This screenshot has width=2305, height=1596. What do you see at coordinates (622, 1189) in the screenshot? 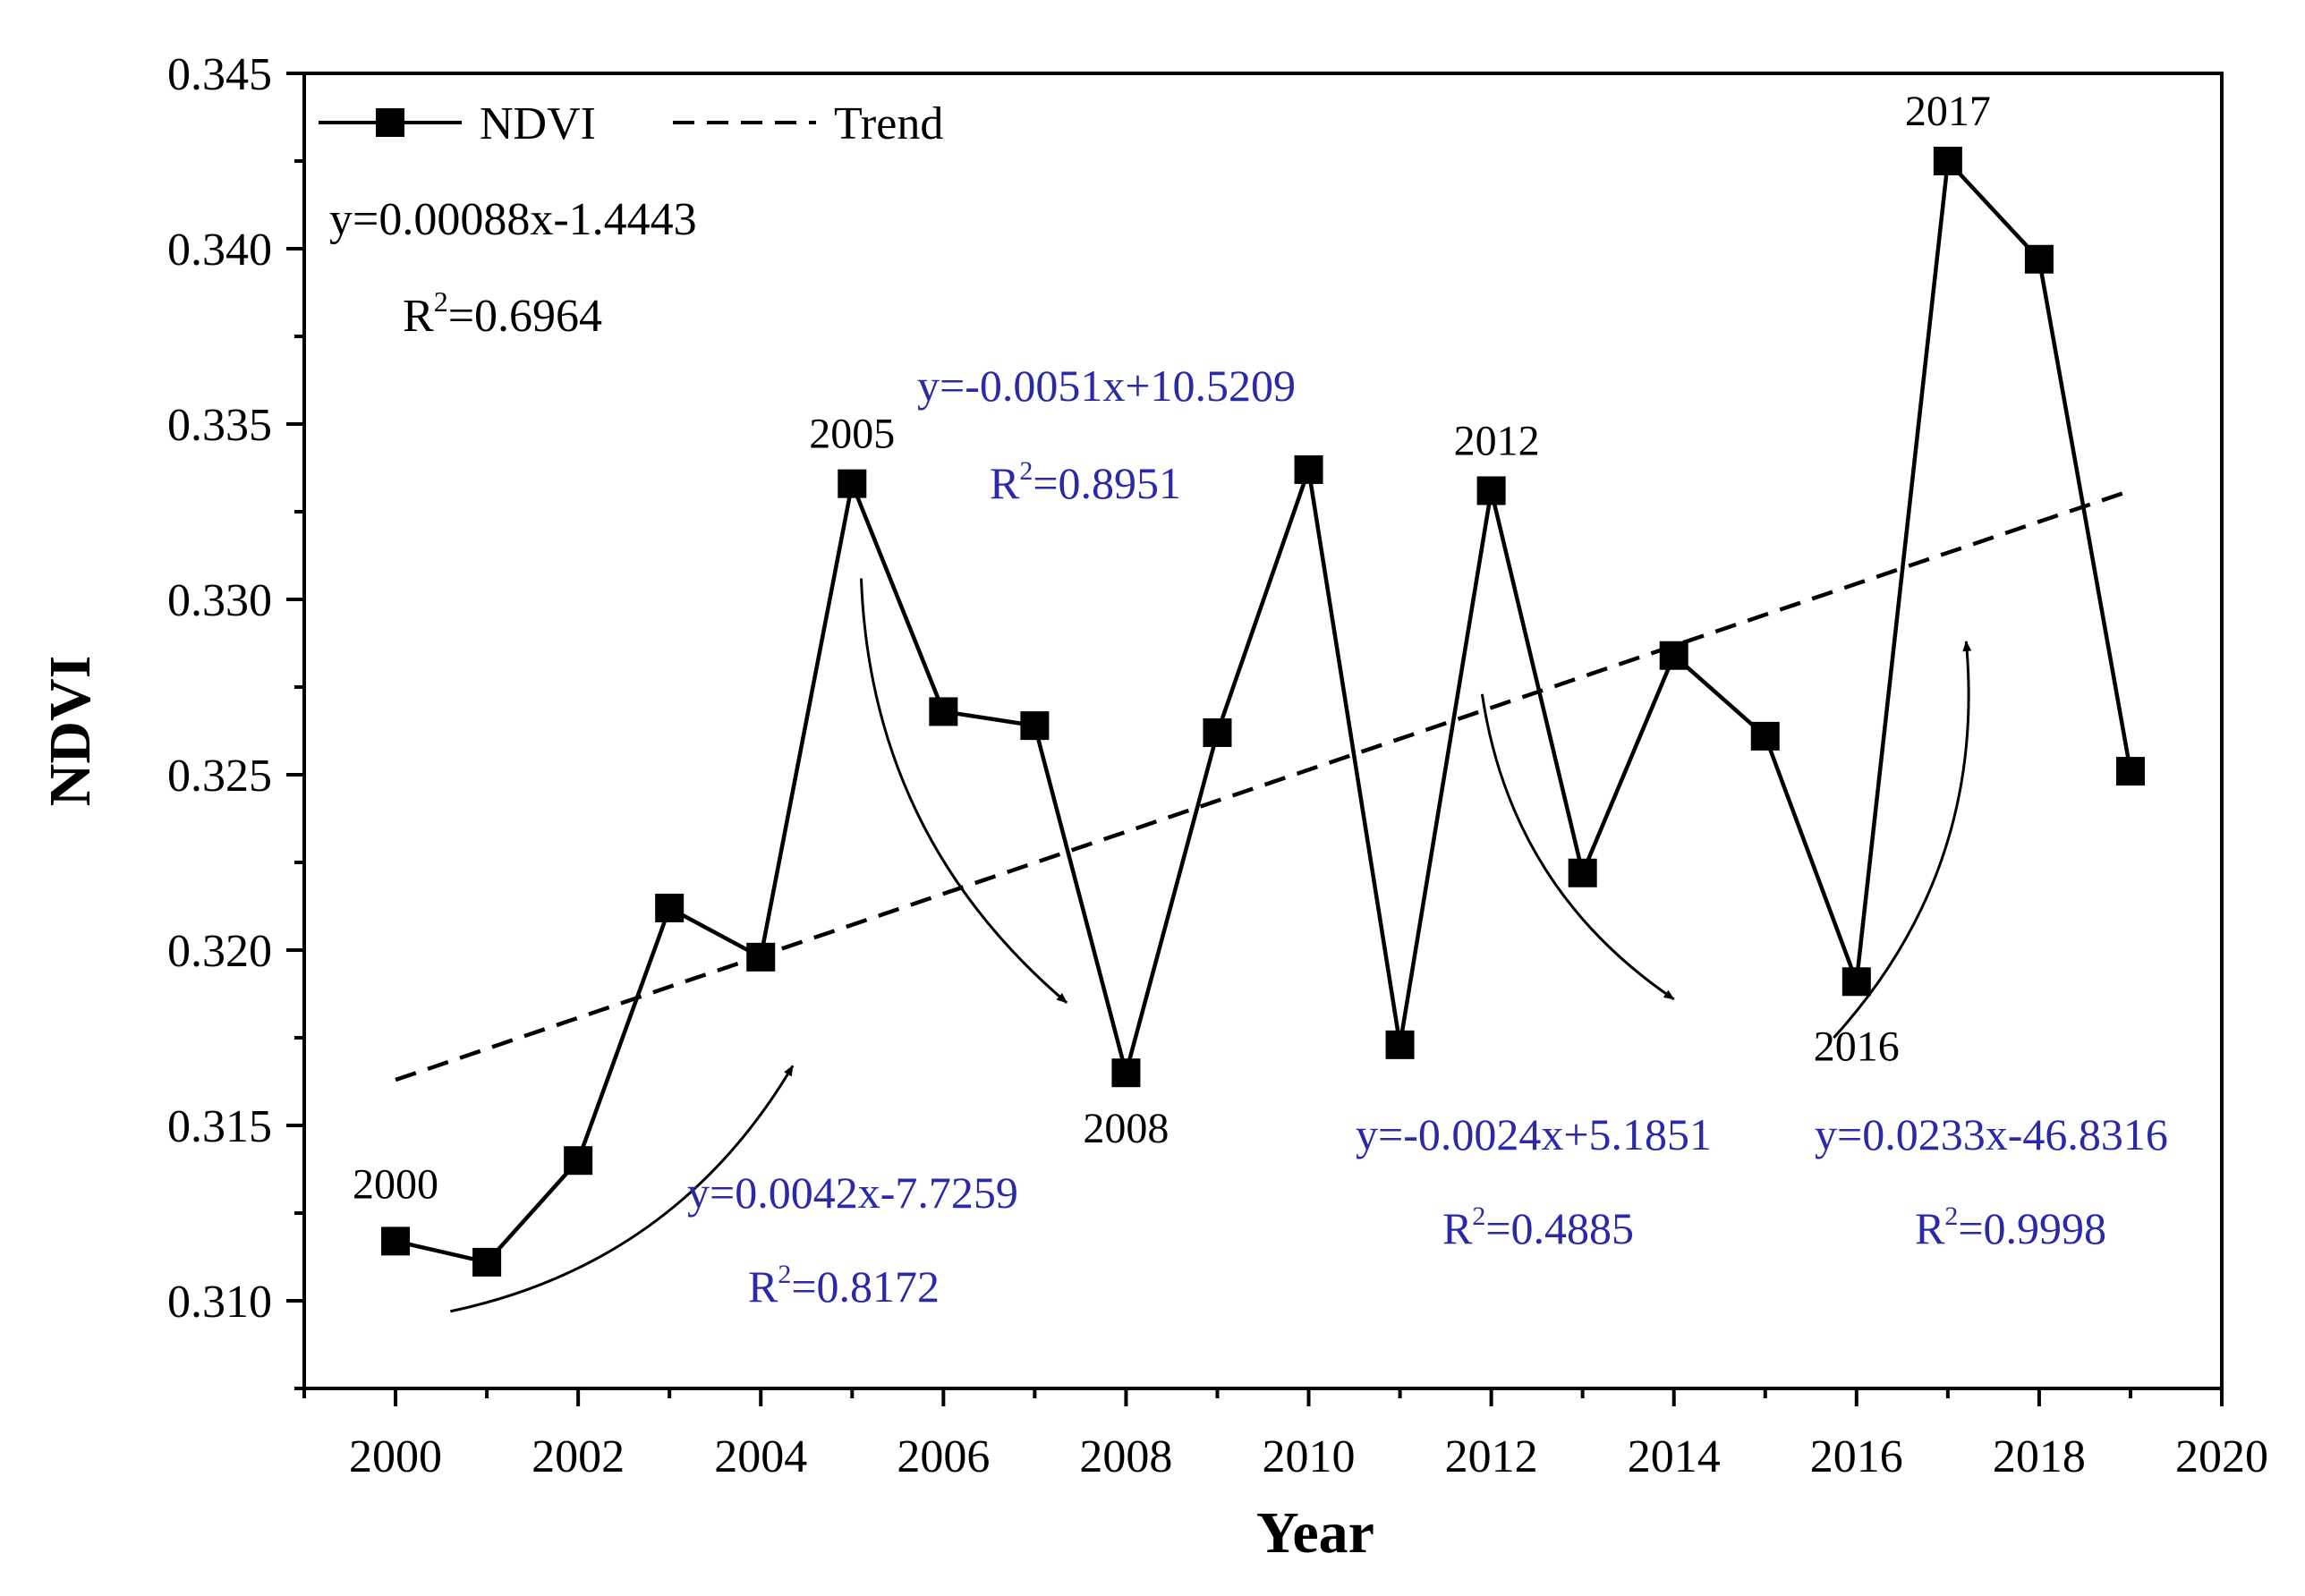
I see `segment-arrow-2000-2005` at bounding box center [622, 1189].